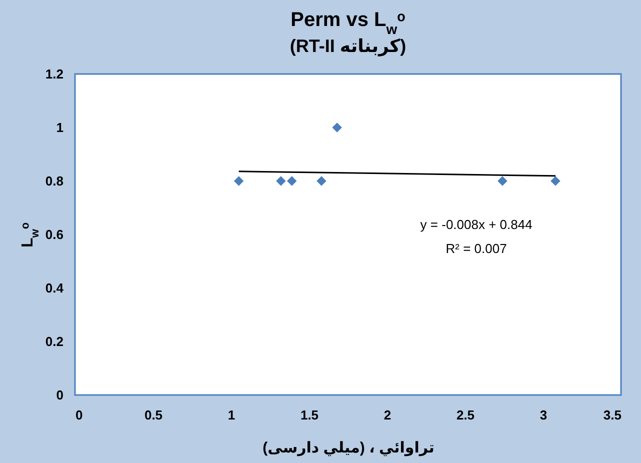 The image size is (641, 463). I want to click on x-tick-label: 0, so click(79, 415).